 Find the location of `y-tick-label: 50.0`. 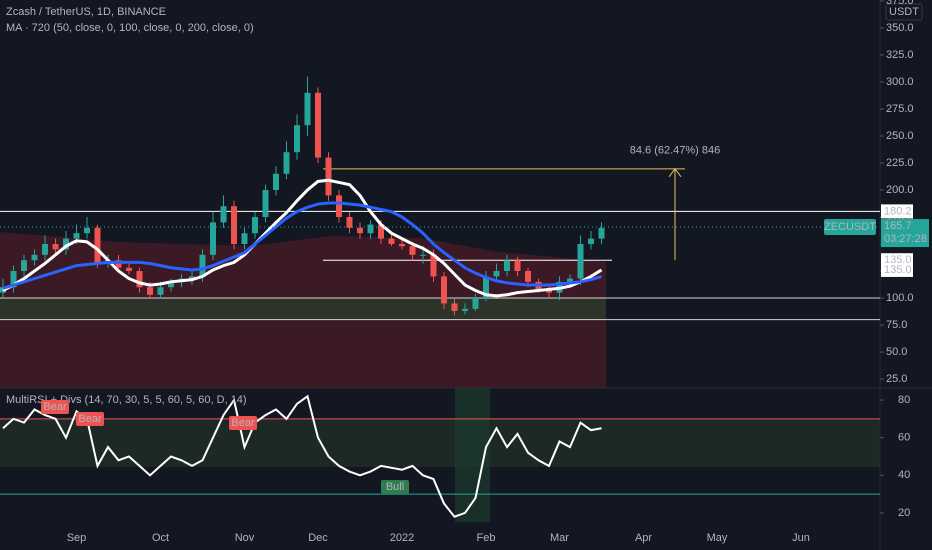

y-tick-label: 50.0 is located at coordinates (896, 352).